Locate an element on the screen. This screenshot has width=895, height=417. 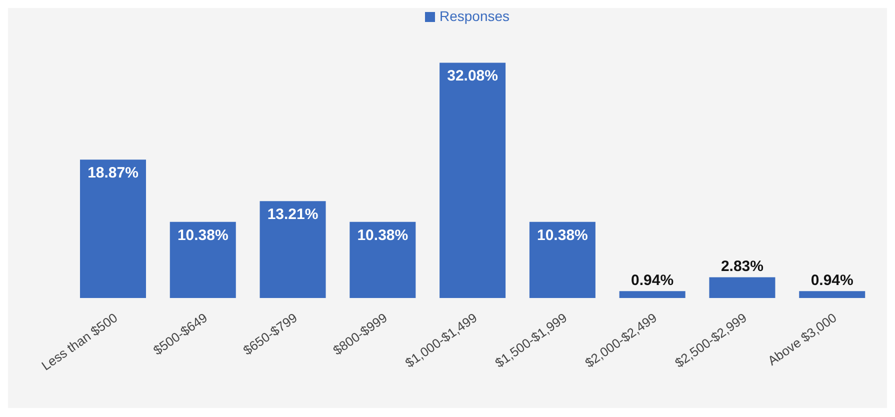
data-label: 32.08% is located at coordinates (472, 76).